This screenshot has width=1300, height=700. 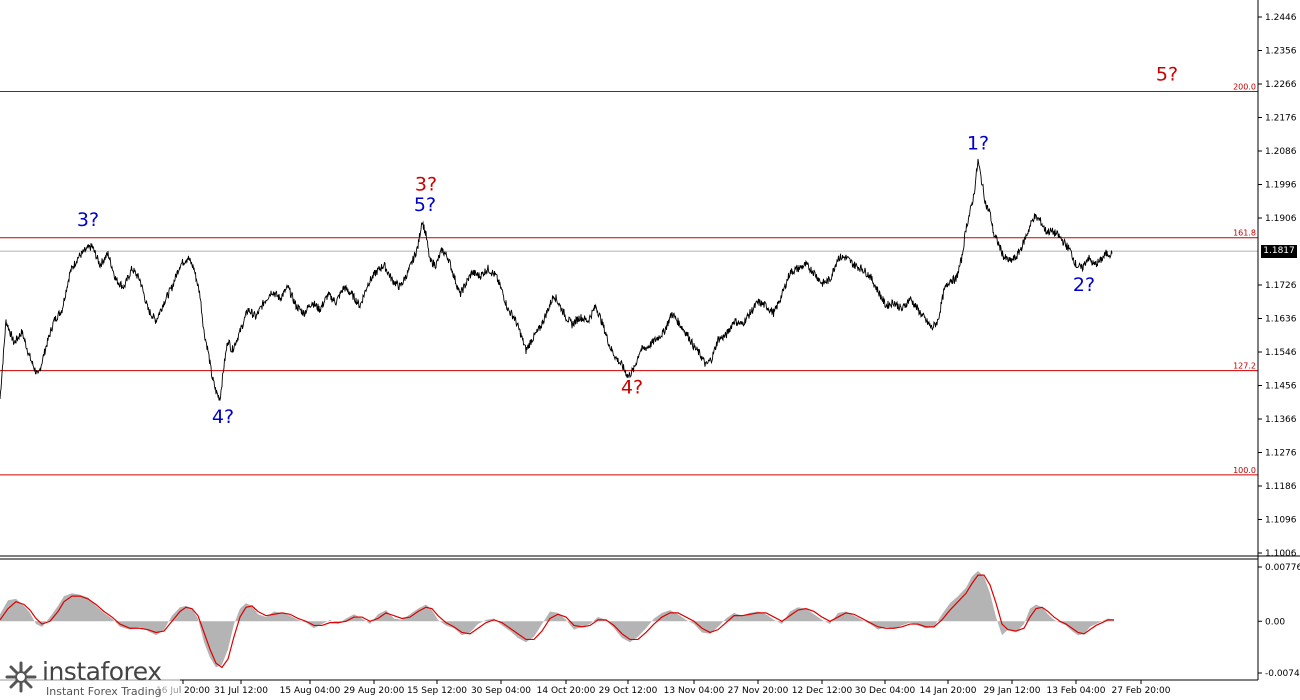 I want to click on x-tick-label: 14 Oct 20:00, so click(x=566, y=691).